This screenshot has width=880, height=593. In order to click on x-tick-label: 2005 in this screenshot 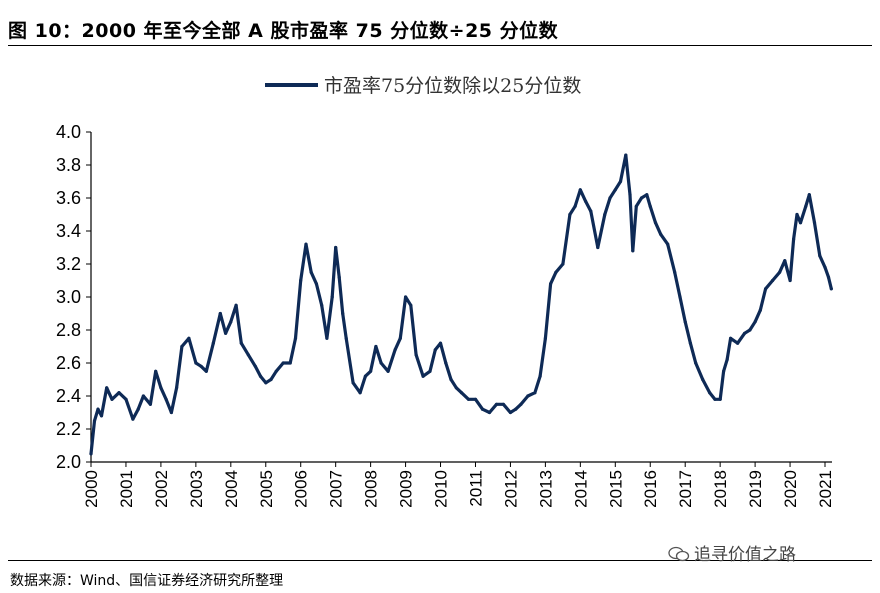, I will do `click(266, 489)`.